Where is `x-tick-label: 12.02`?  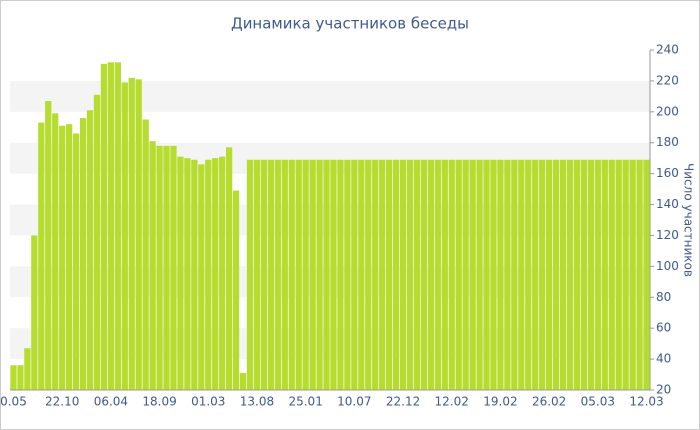
x-tick-label: 12.02 is located at coordinates (452, 402).